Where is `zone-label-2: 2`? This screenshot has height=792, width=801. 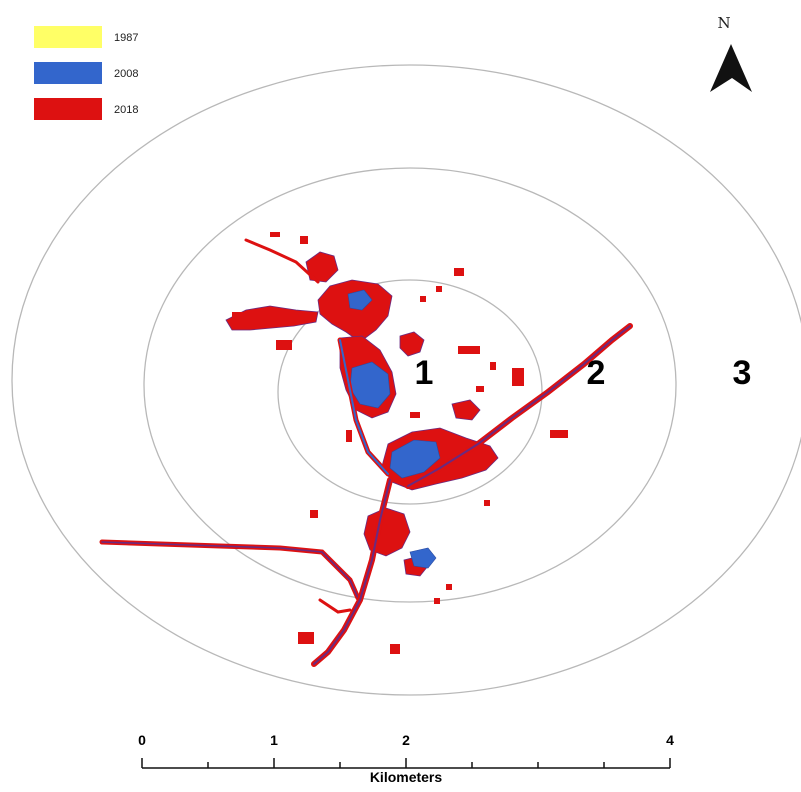
zone-label-2: 2 is located at coordinates (596, 373).